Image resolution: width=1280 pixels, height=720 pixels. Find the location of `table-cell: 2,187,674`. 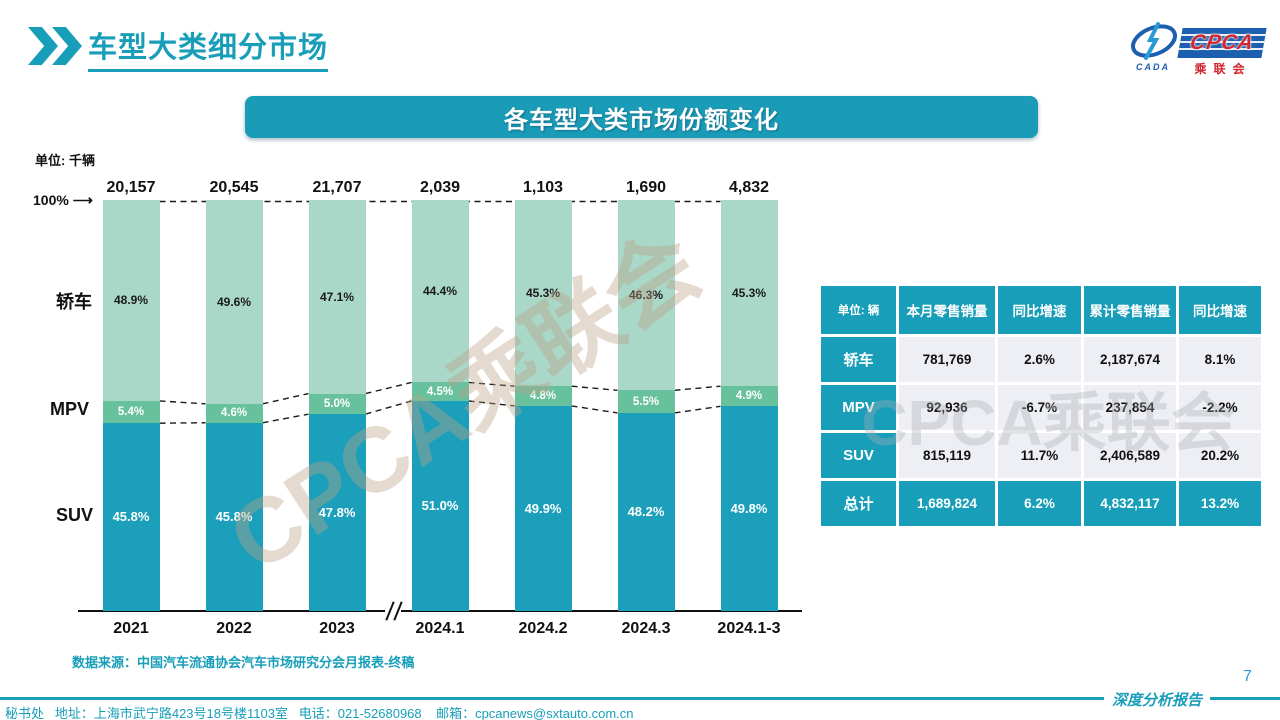

table-cell: 2,187,674 is located at coordinates (1130, 359).